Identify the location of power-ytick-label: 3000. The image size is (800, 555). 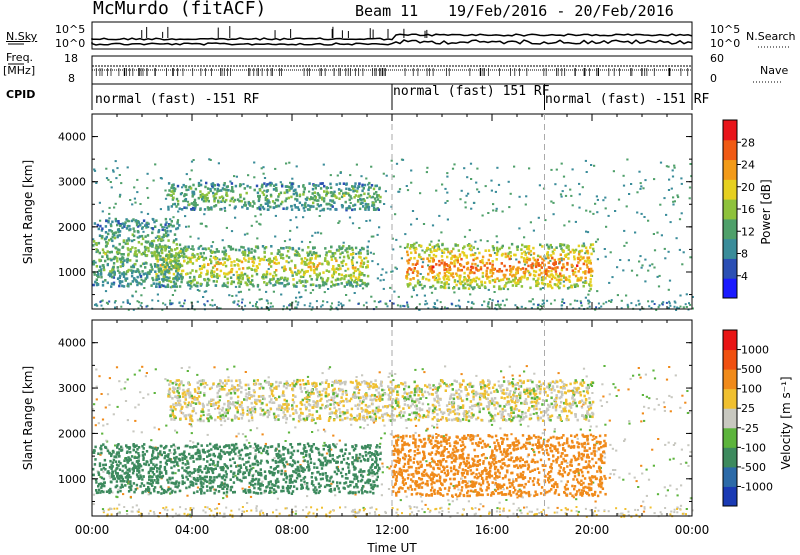
(72, 182).